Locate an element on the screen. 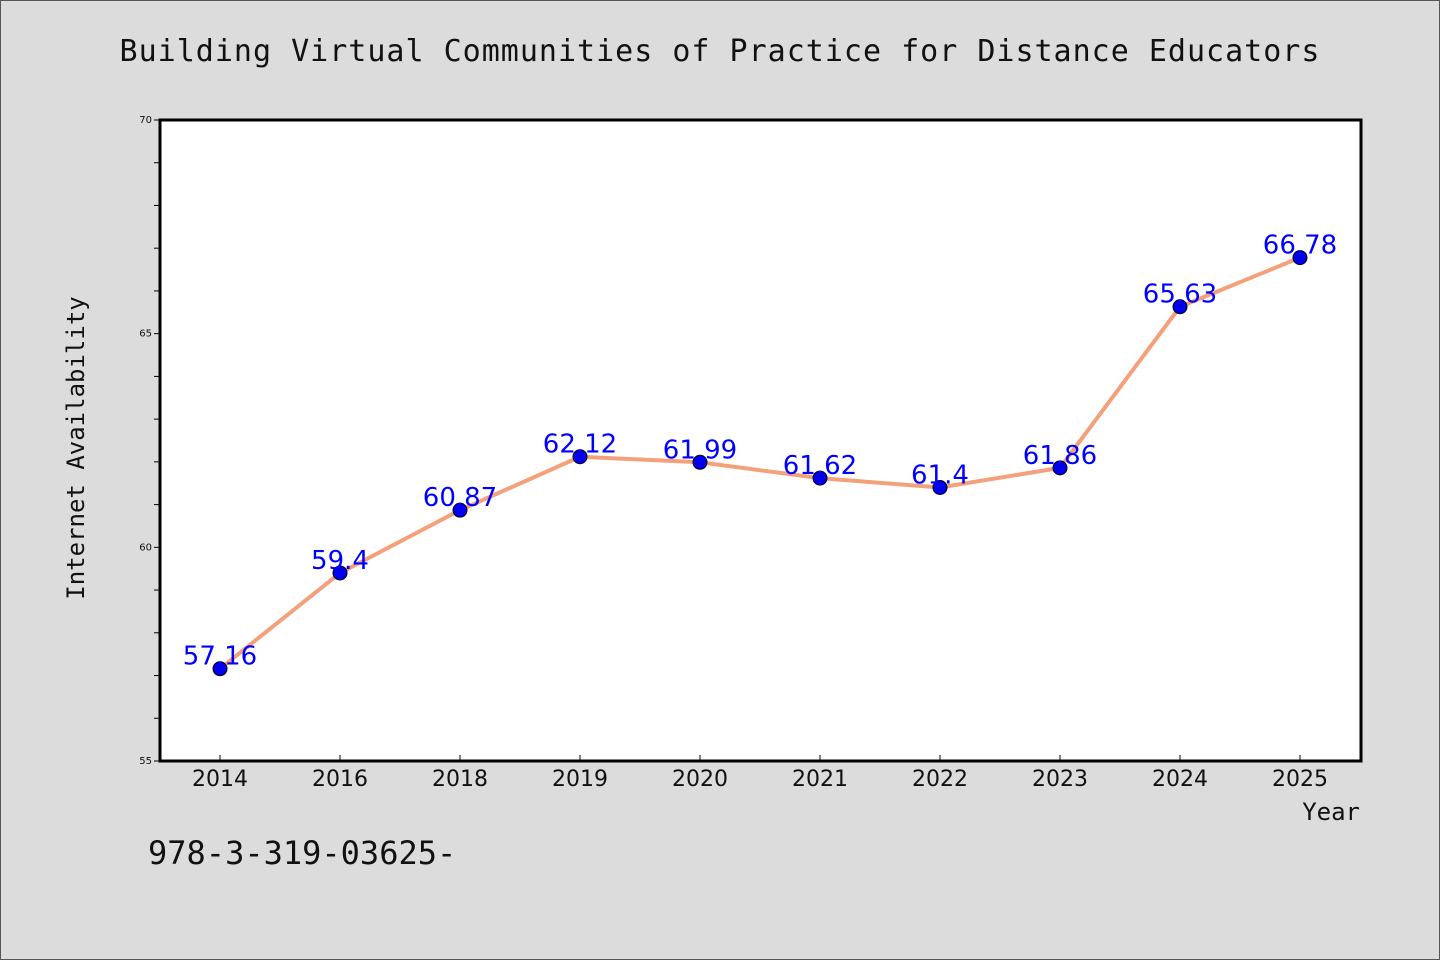  data-label: 59.4 is located at coordinates (340, 561).